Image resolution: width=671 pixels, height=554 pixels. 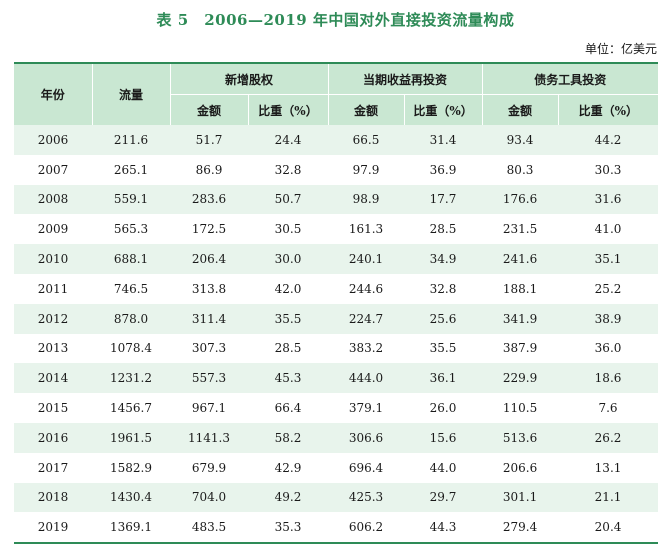 What do you see at coordinates (131, 318) in the screenshot?
I see `cell-flow: 878.0` at bounding box center [131, 318].